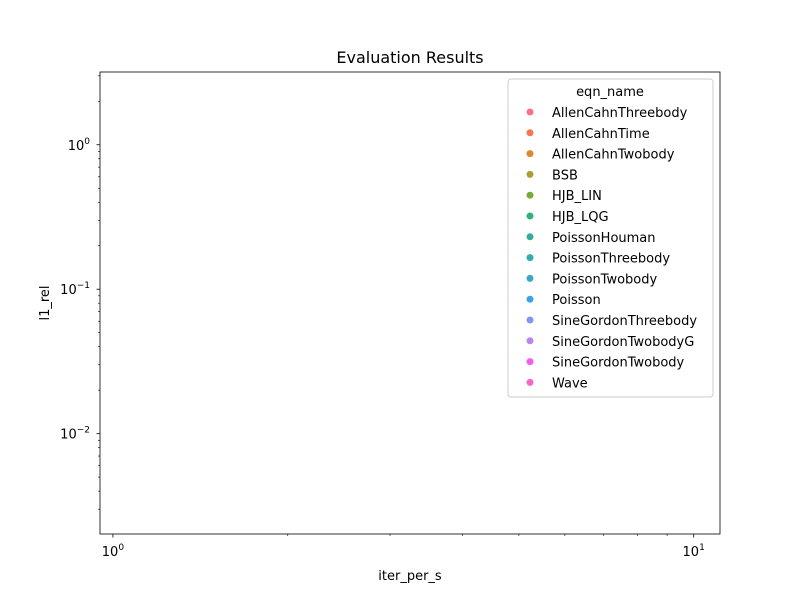 This screenshot has width=800, height=600. I want to click on chart-title: Evaluation Results, so click(409, 57).